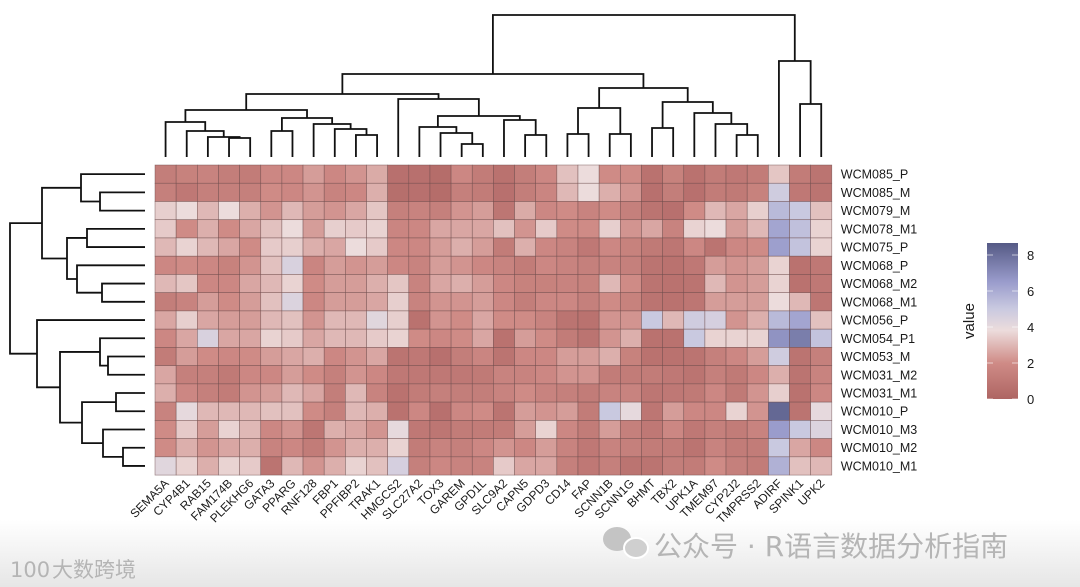  What do you see at coordinates (30, 570) in the screenshot?
I see `watermark-logo-mark: 100` at bounding box center [30, 570].